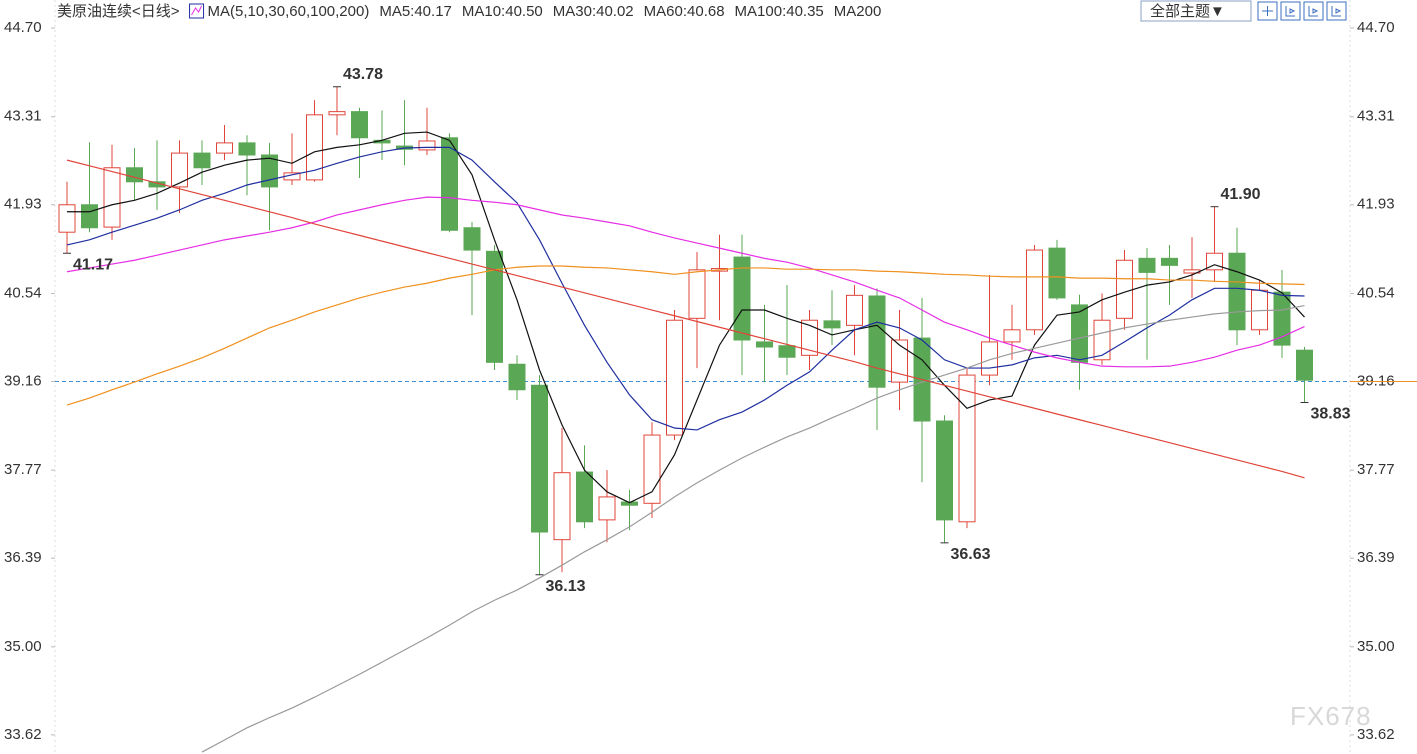 Image resolution: width=1417 pixels, height=754 pixels. What do you see at coordinates (1376, 27) in the screenshot?
I see `y-tick-label-right: 44.70` at bounding box center [1376, 27].